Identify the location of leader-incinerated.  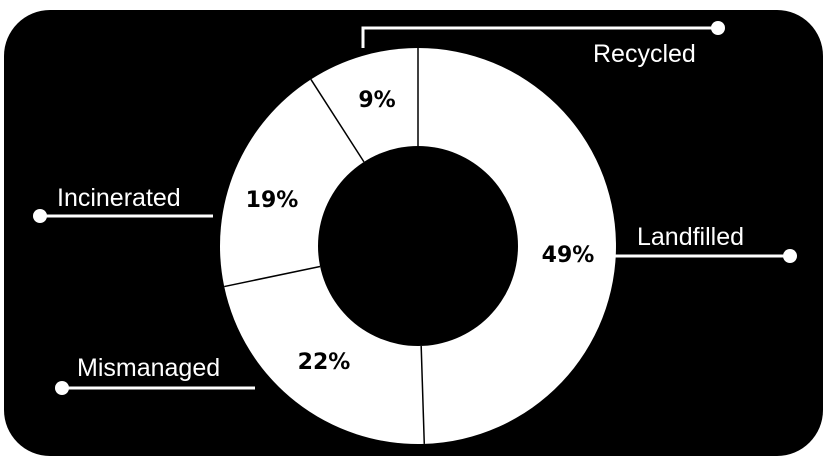
(123, 216).